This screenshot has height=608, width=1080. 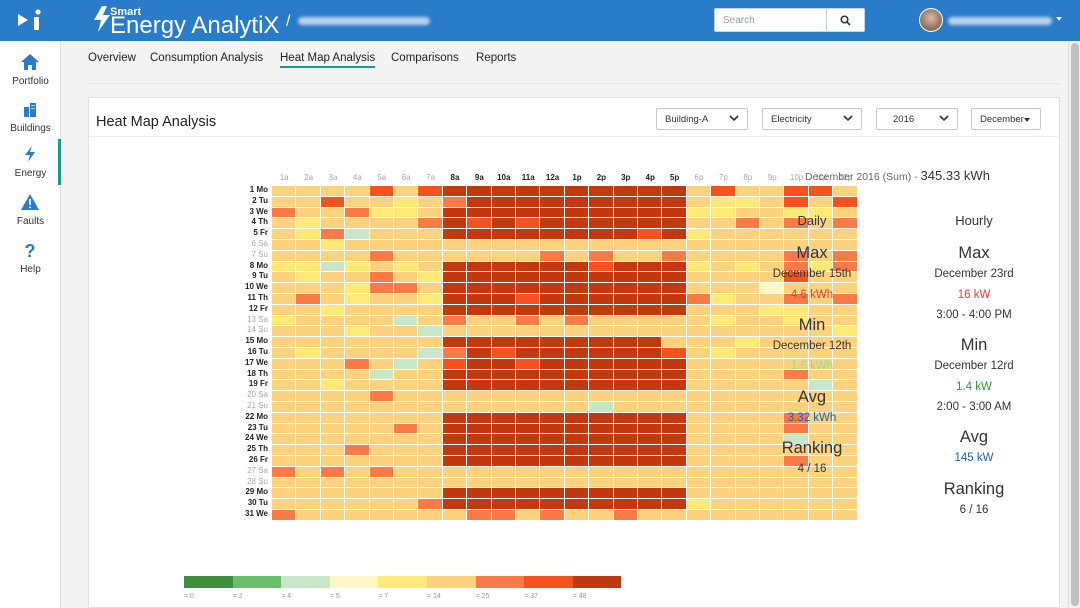 I want to click on scrollbar-thumb, so click(x=1075, y=324).